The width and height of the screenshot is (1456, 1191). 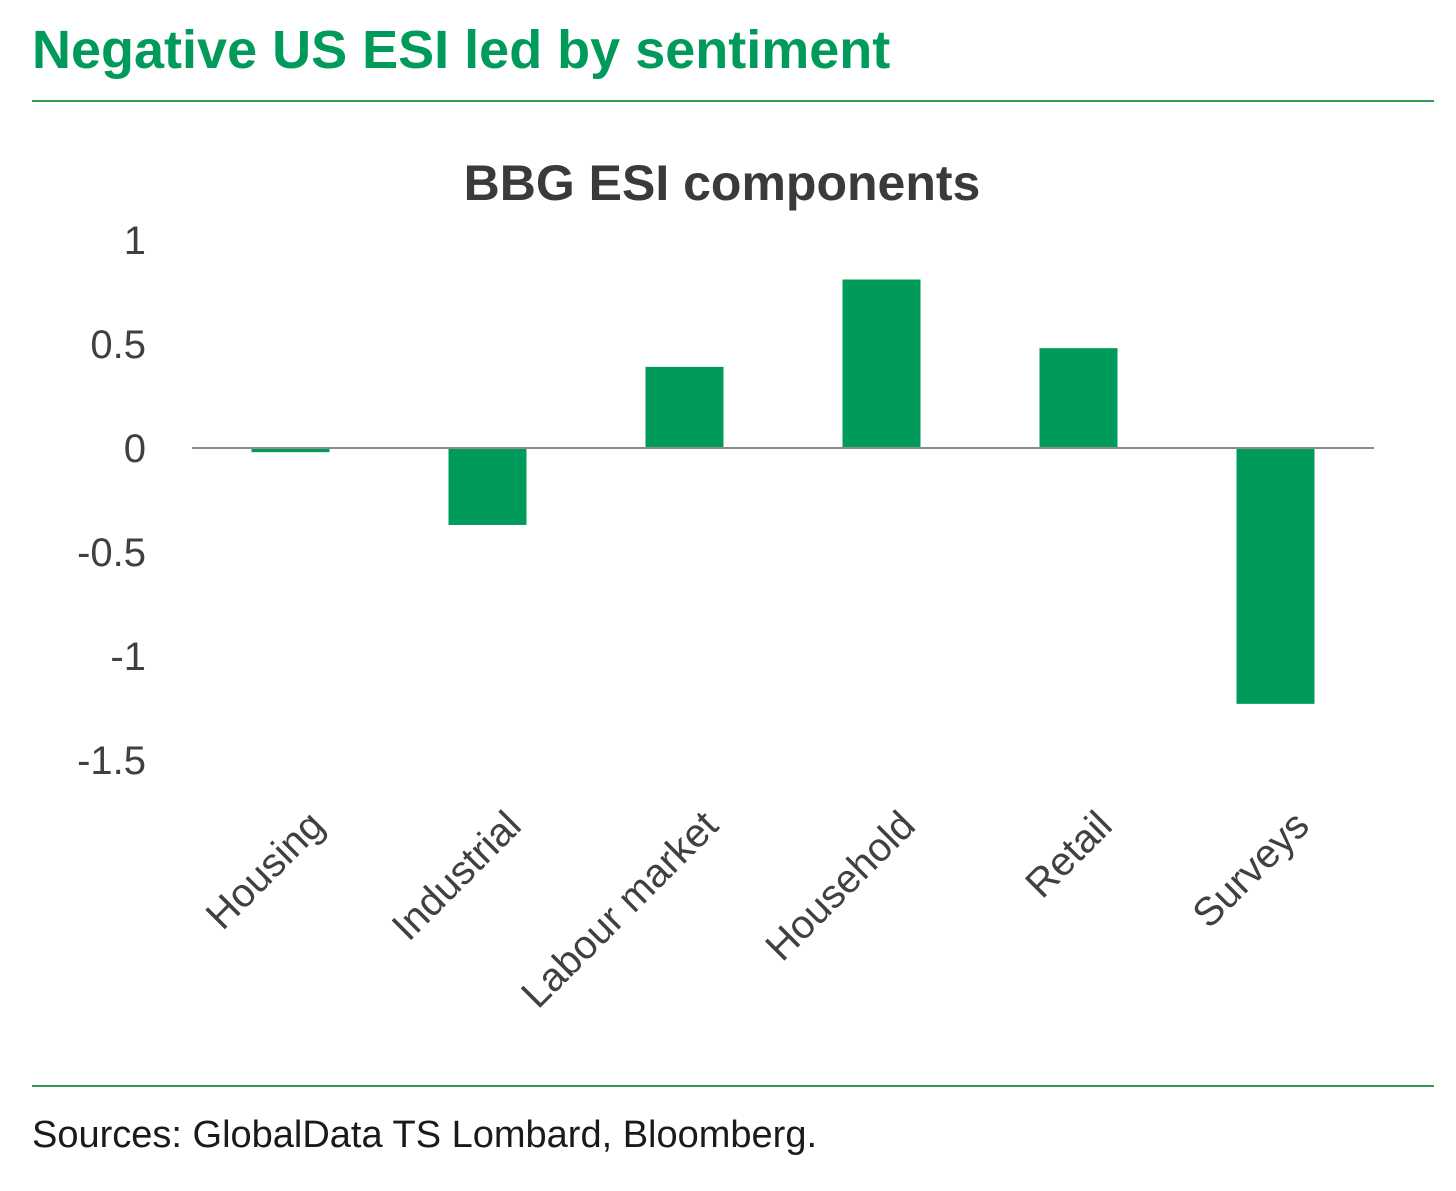 What do you see at coordinates (684, 407) in the screenshot?
I see `bar-labour-market` at bounding box center [684, 407].